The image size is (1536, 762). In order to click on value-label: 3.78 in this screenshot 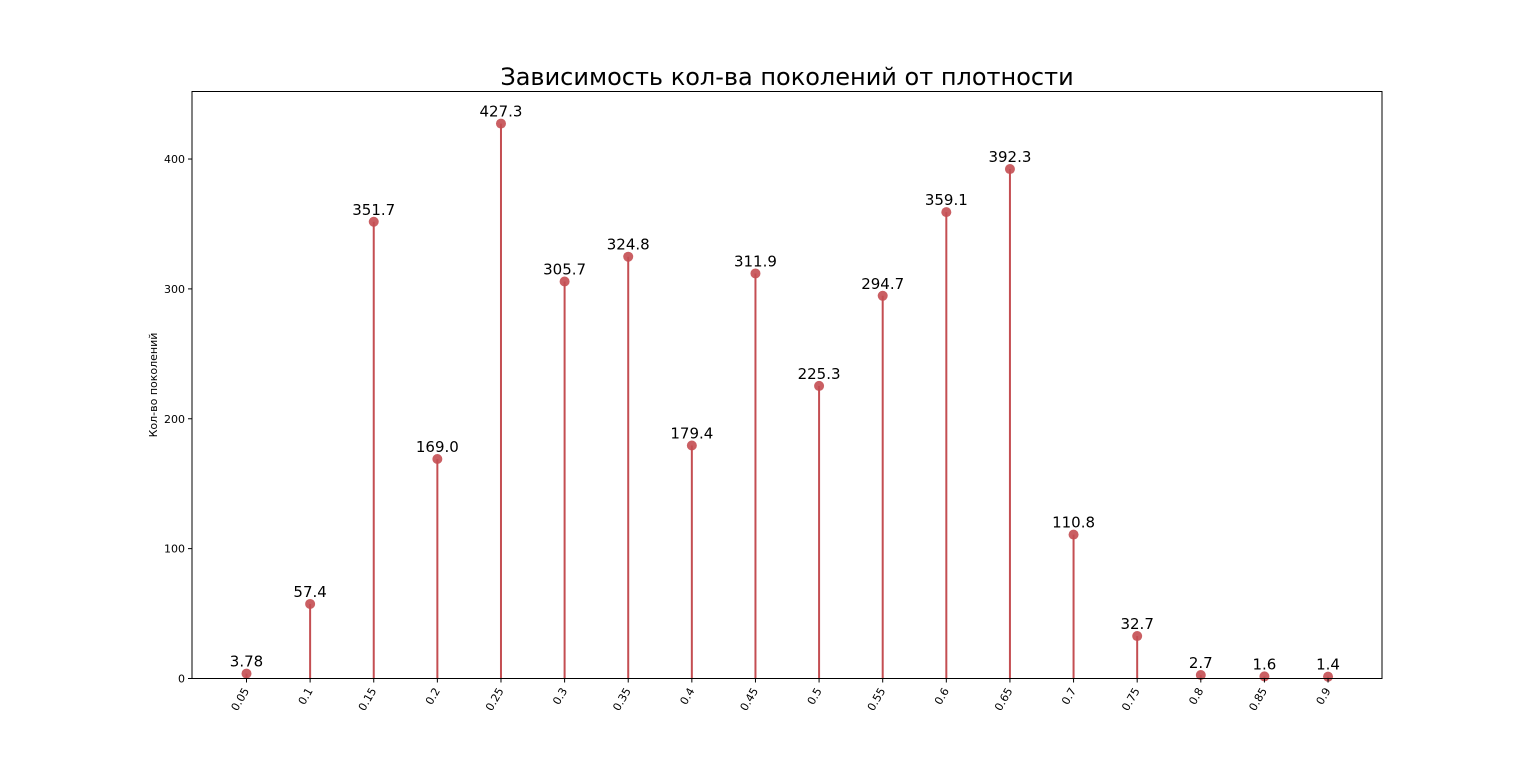, I will do `click(246, 662)`.